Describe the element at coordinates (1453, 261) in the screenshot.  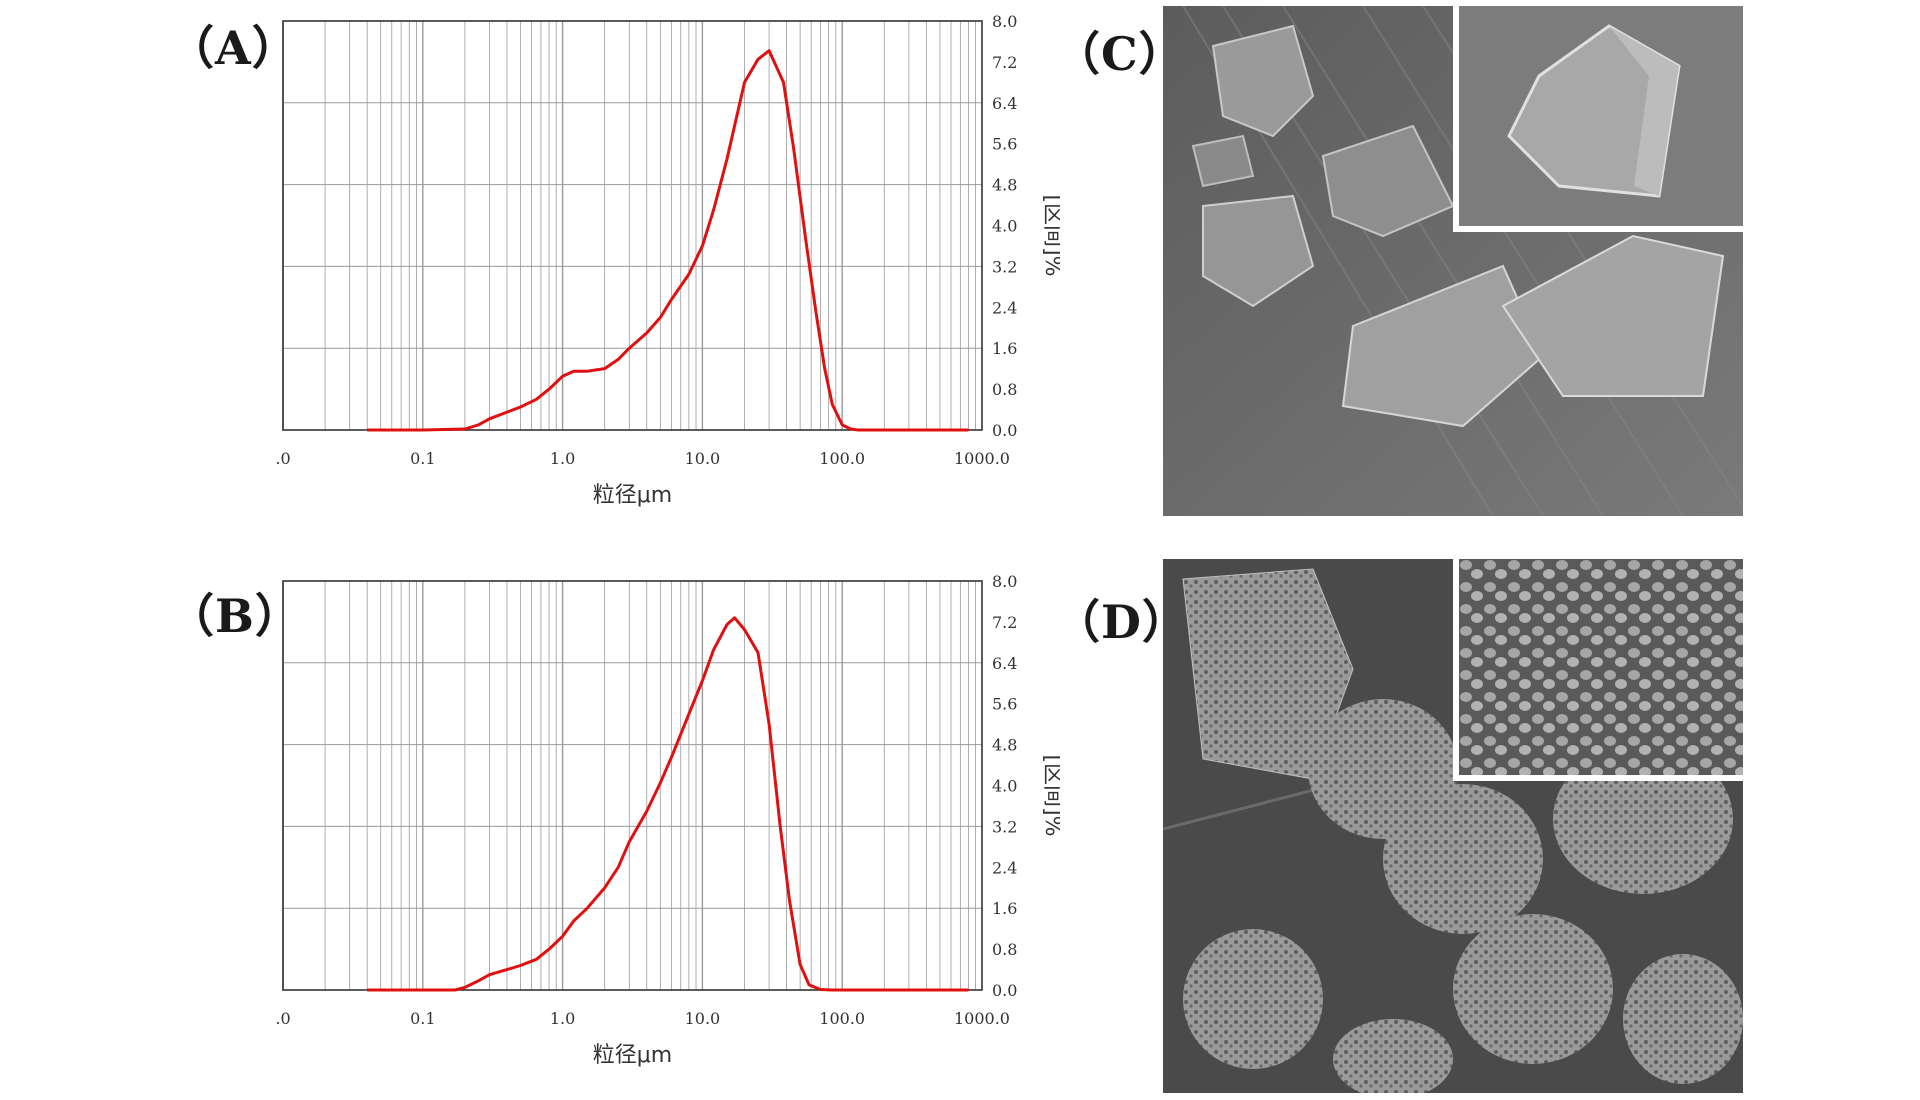
I see `sem-image-c` at that location.